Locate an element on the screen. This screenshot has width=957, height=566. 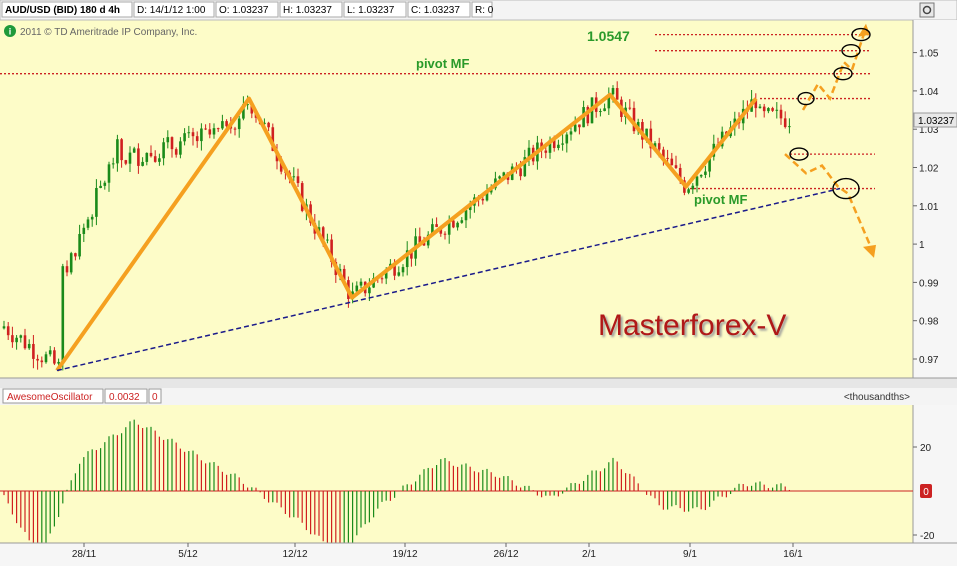
header-low: L: 1.03237 is located at coordinates (371, 10).